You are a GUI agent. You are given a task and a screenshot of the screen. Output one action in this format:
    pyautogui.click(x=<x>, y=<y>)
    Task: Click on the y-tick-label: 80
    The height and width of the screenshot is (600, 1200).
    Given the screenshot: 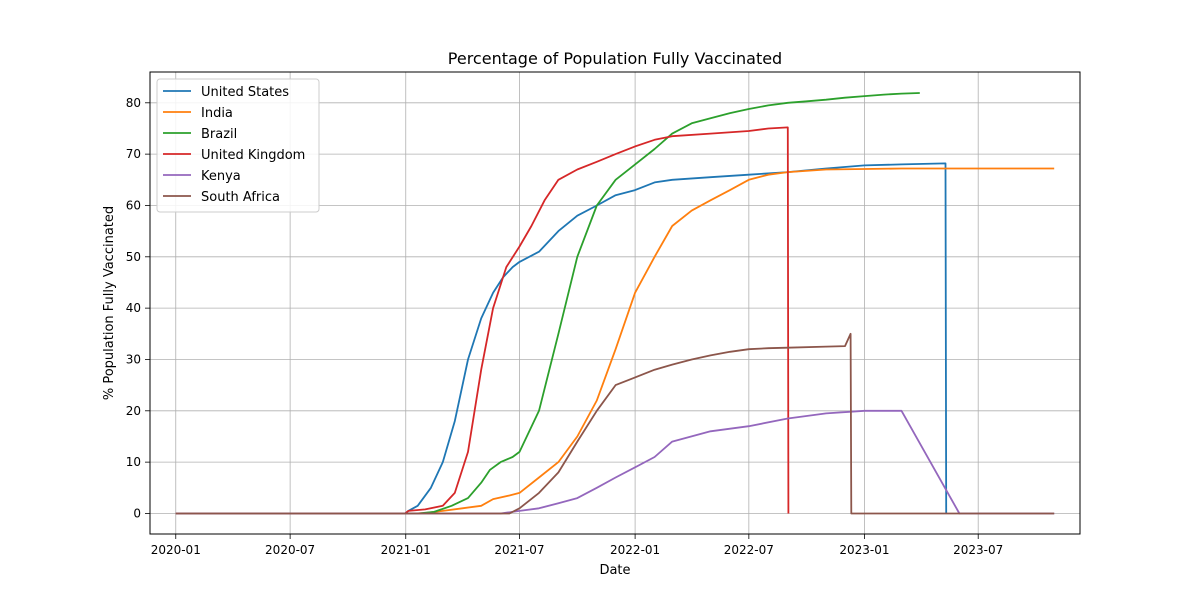 What is the action you would take?
    pyautogui.click(x=133, y=103)
    